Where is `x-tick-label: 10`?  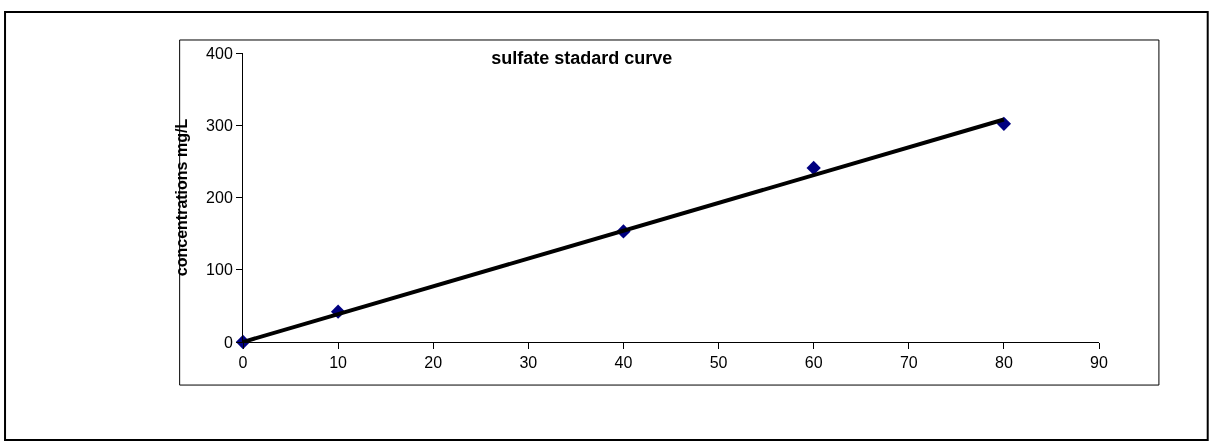 x-tick-label: 10 is located at coordinates (338, 363).